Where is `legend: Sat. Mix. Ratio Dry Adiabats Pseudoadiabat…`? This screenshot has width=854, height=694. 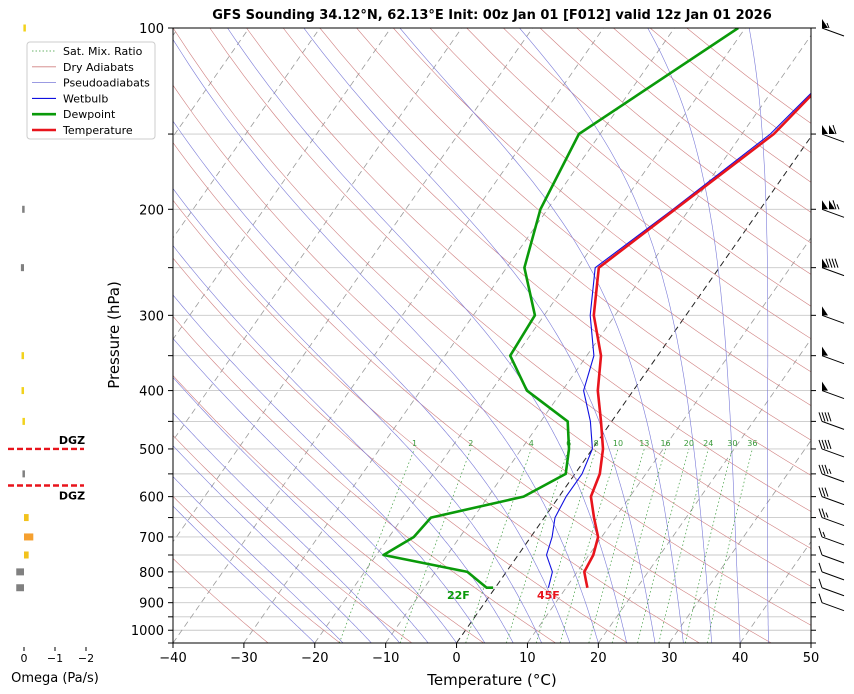
legend: Sat. Mix. Ratio Dry Adiabats Pseudoadiabat… is located at coordinates (91, 90).